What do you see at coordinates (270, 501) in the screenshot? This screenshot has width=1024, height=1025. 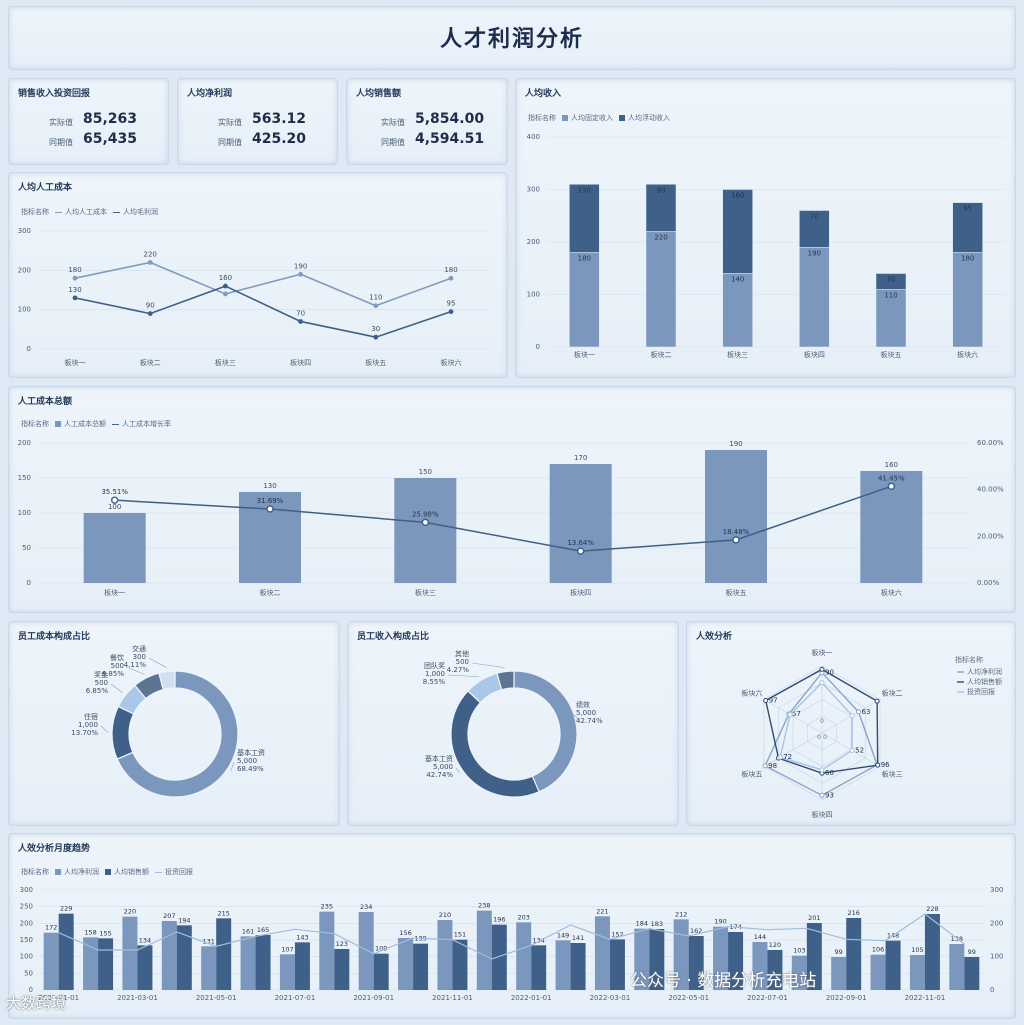 I see `data-label: 31.69%` at bounding box center [270, 501].